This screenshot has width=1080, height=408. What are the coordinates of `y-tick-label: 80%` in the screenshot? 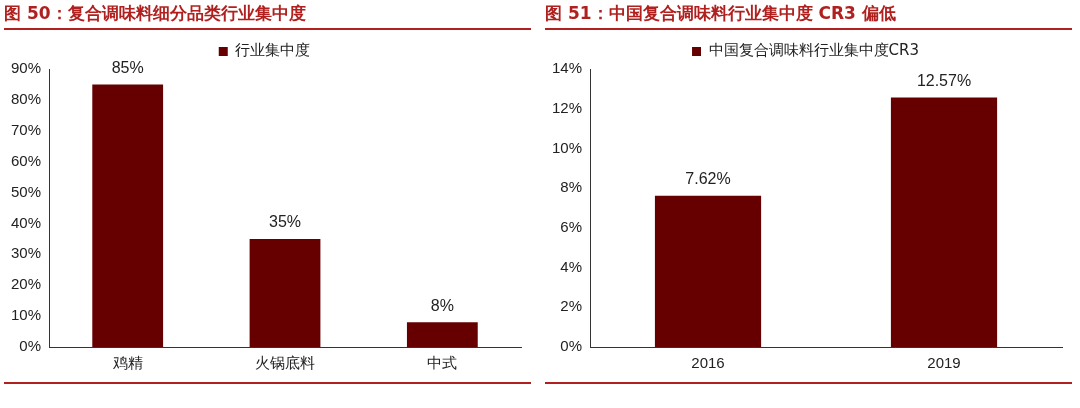 It's located at (26, 99).